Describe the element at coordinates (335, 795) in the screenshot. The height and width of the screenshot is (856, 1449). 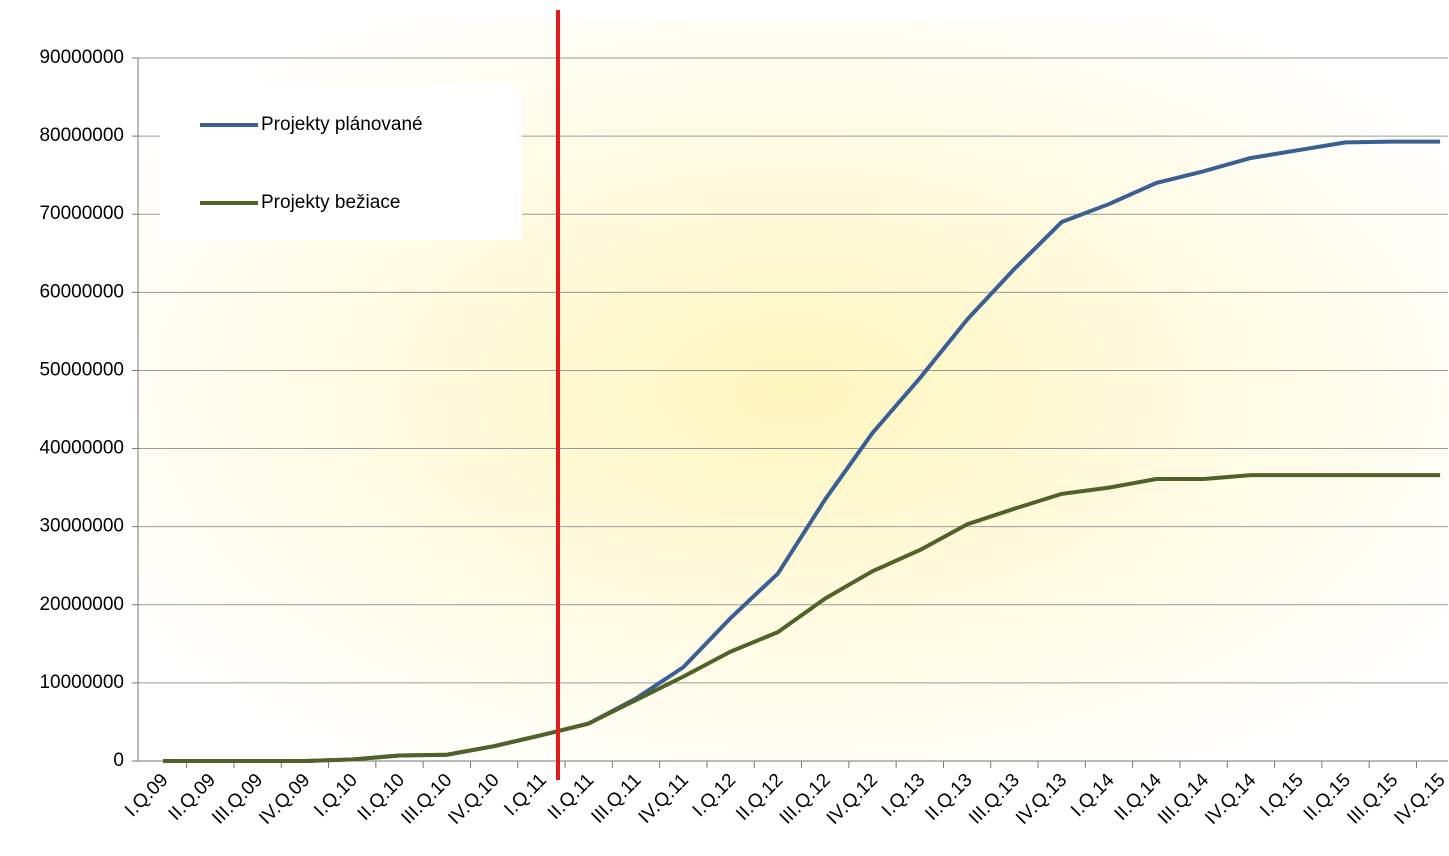
I see `x-tick-label: I.Q.10` at that location.